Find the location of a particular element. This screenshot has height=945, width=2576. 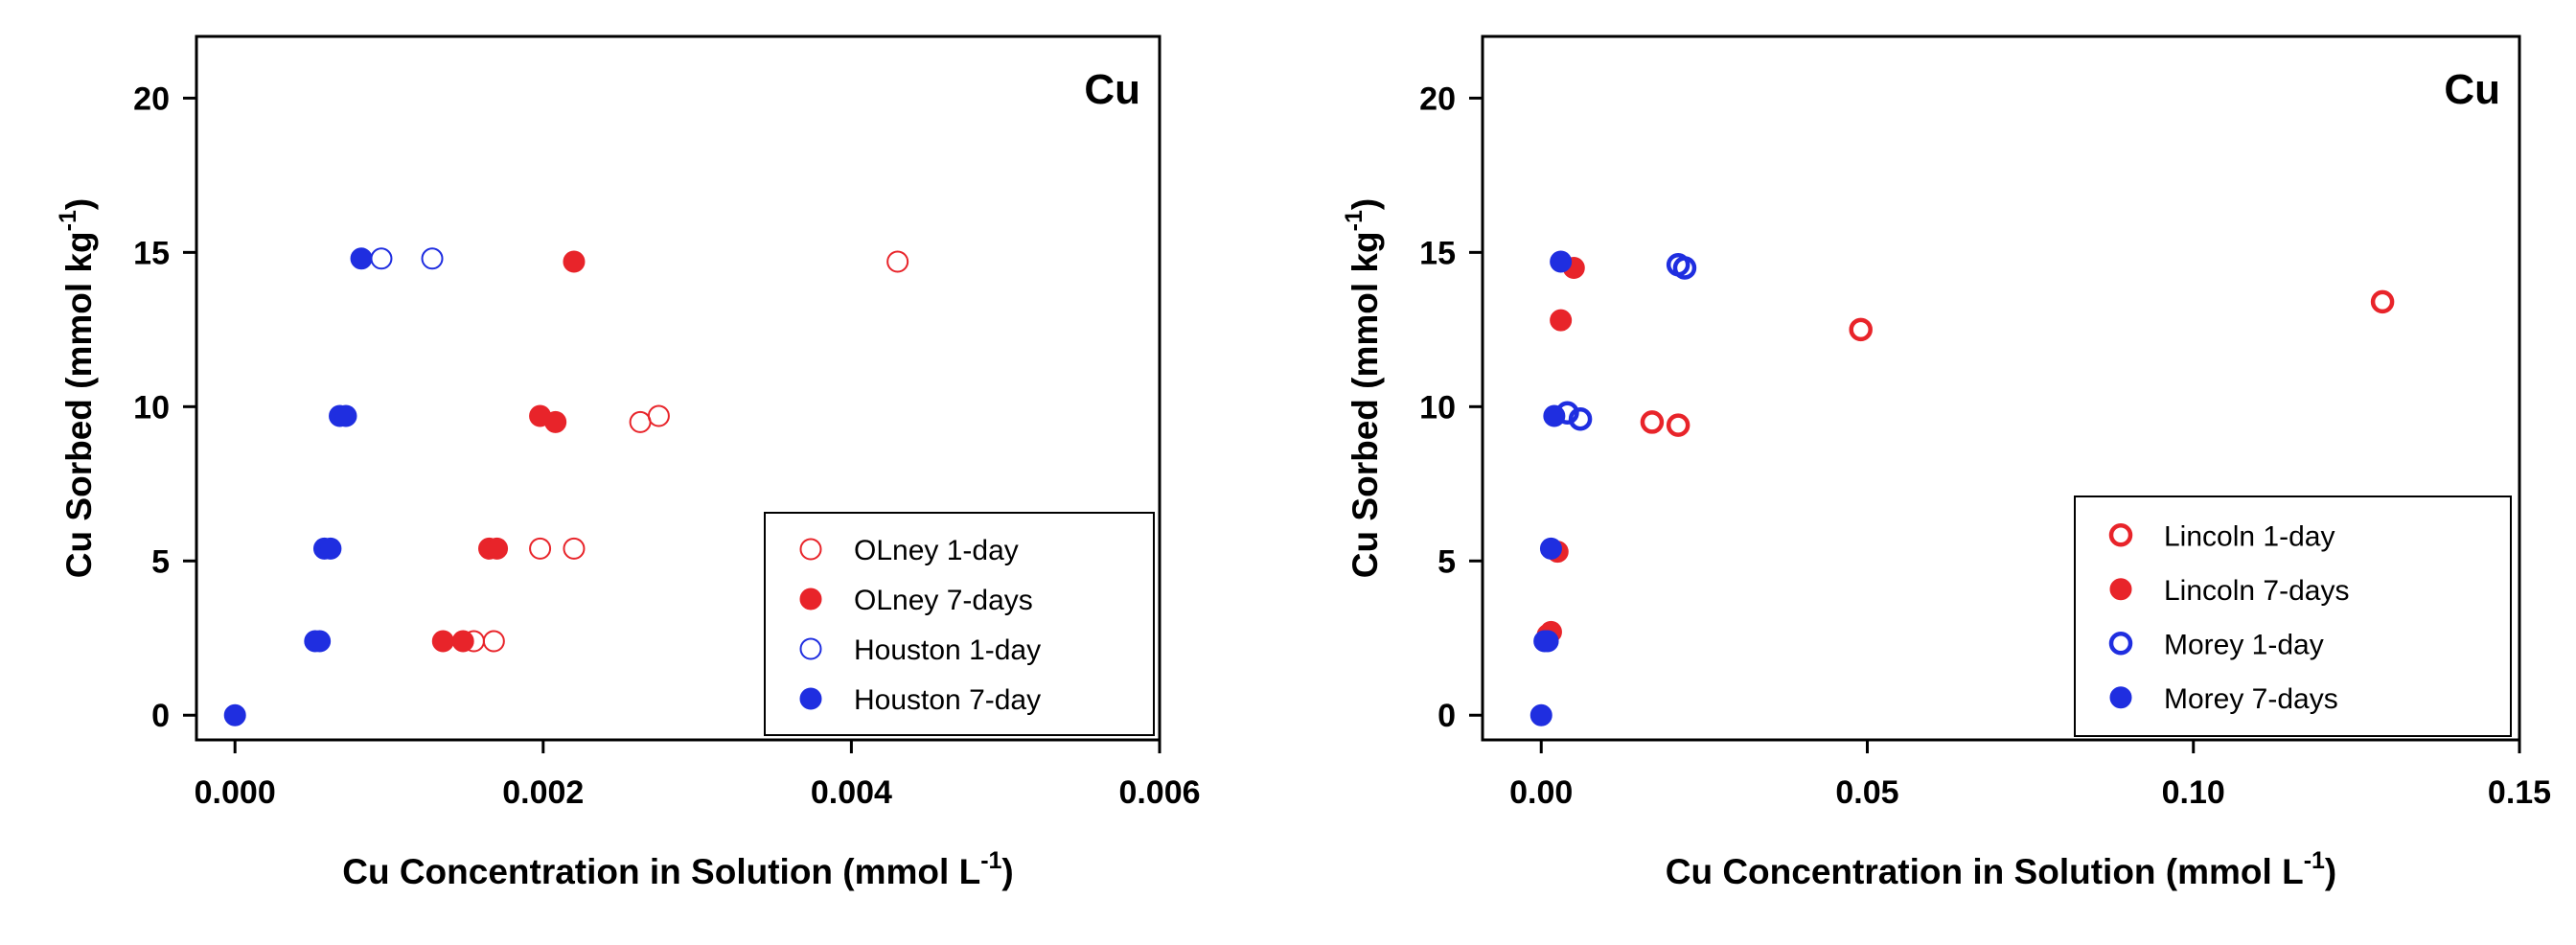

legend-label: OLney 1-day is located at coordinates (936, 550).